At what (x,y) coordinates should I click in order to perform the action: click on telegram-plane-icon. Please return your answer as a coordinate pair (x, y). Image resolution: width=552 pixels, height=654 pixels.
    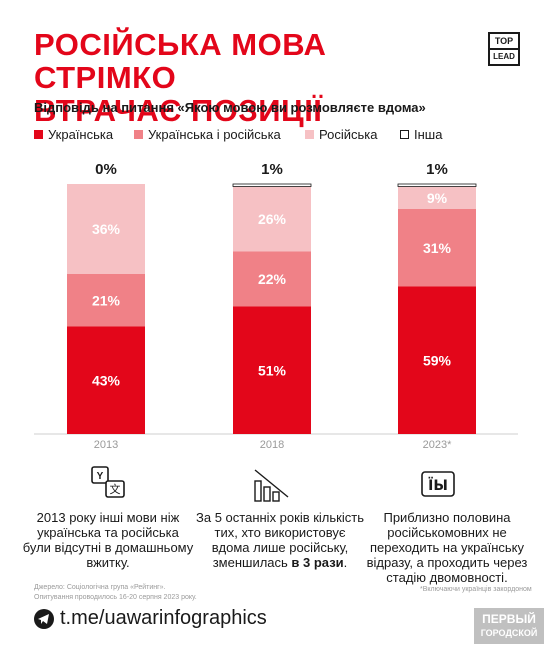
    Looking at the image, I should click on (43, 619).